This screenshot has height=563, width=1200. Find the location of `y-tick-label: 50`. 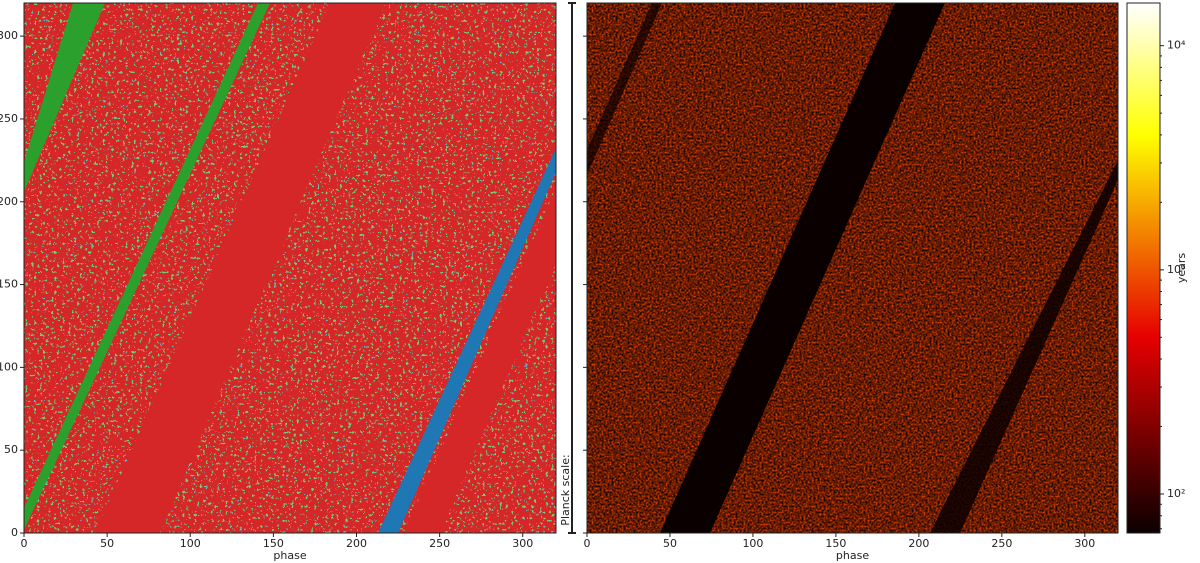

y-tick-label: 50 is located at coordinates (11, 449).